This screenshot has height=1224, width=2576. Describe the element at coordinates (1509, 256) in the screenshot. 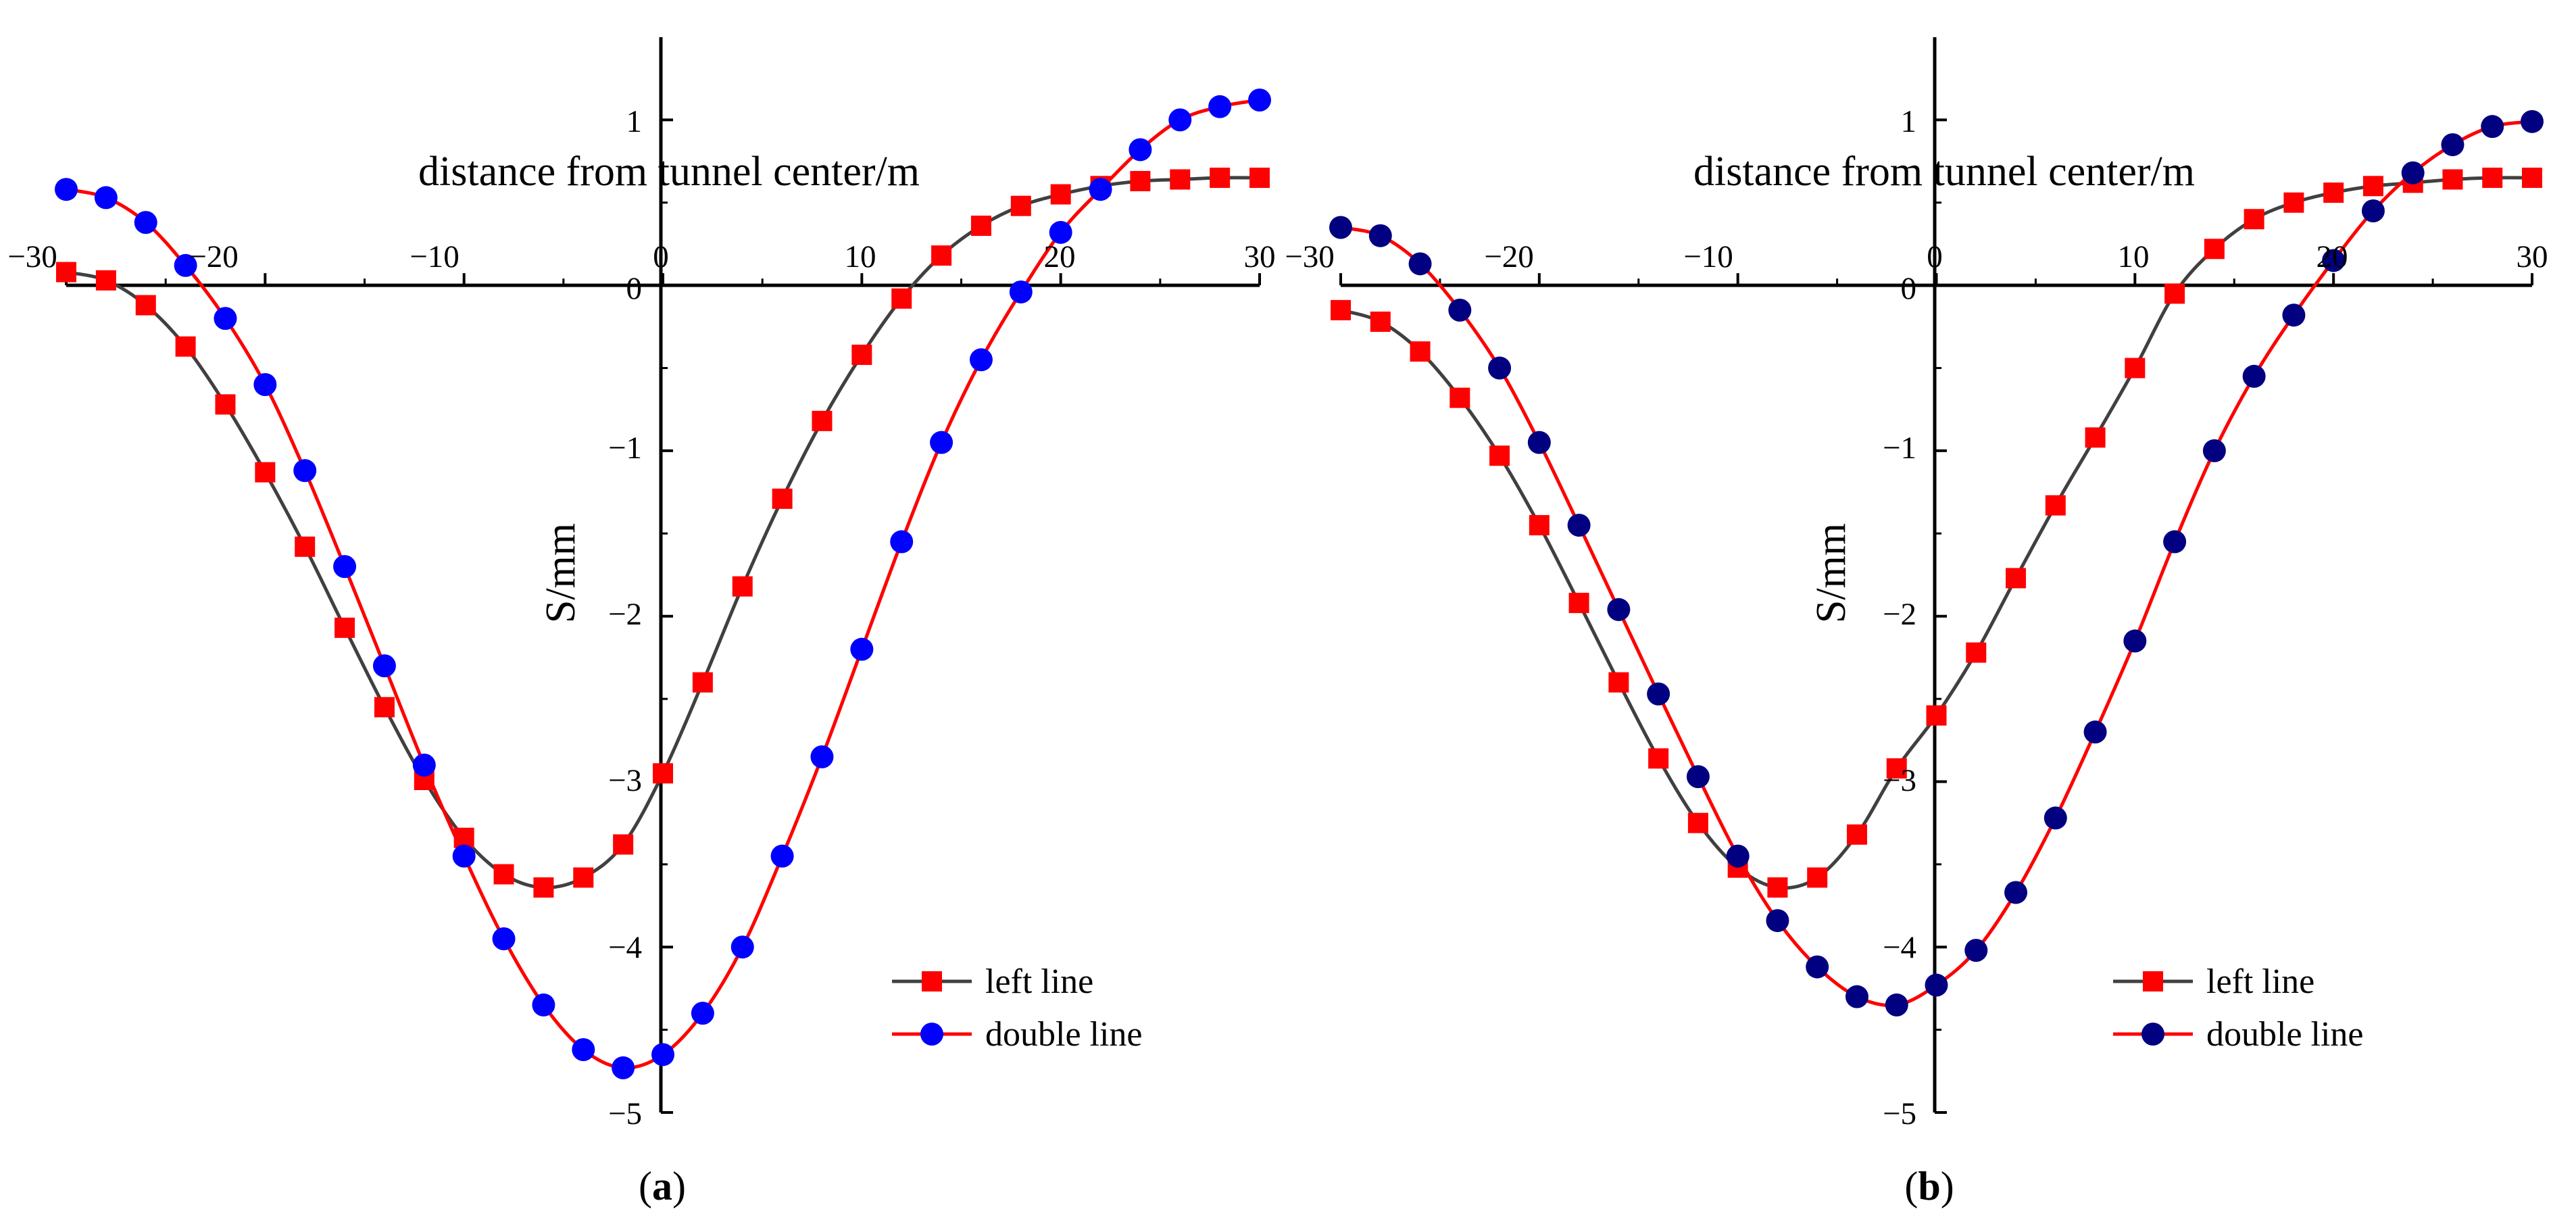

I see `chart-b-x-tick-label: −20` at that location.